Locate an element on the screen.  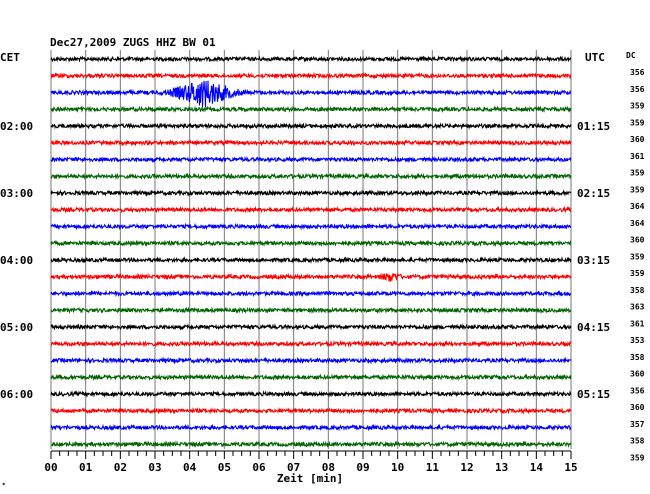
left-hour-label: 05:00 is located at coordinates (16, 327).